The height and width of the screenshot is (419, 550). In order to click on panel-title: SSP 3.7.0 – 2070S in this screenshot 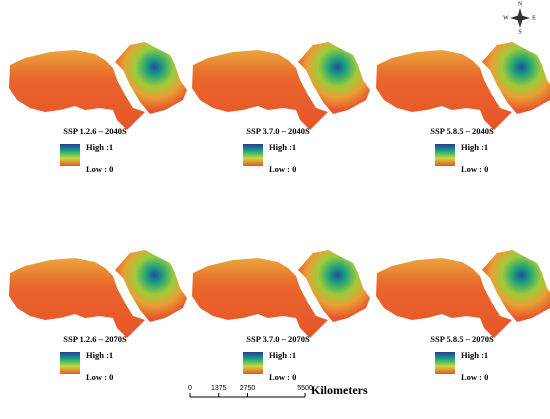, I will do `click(278, 339)`.